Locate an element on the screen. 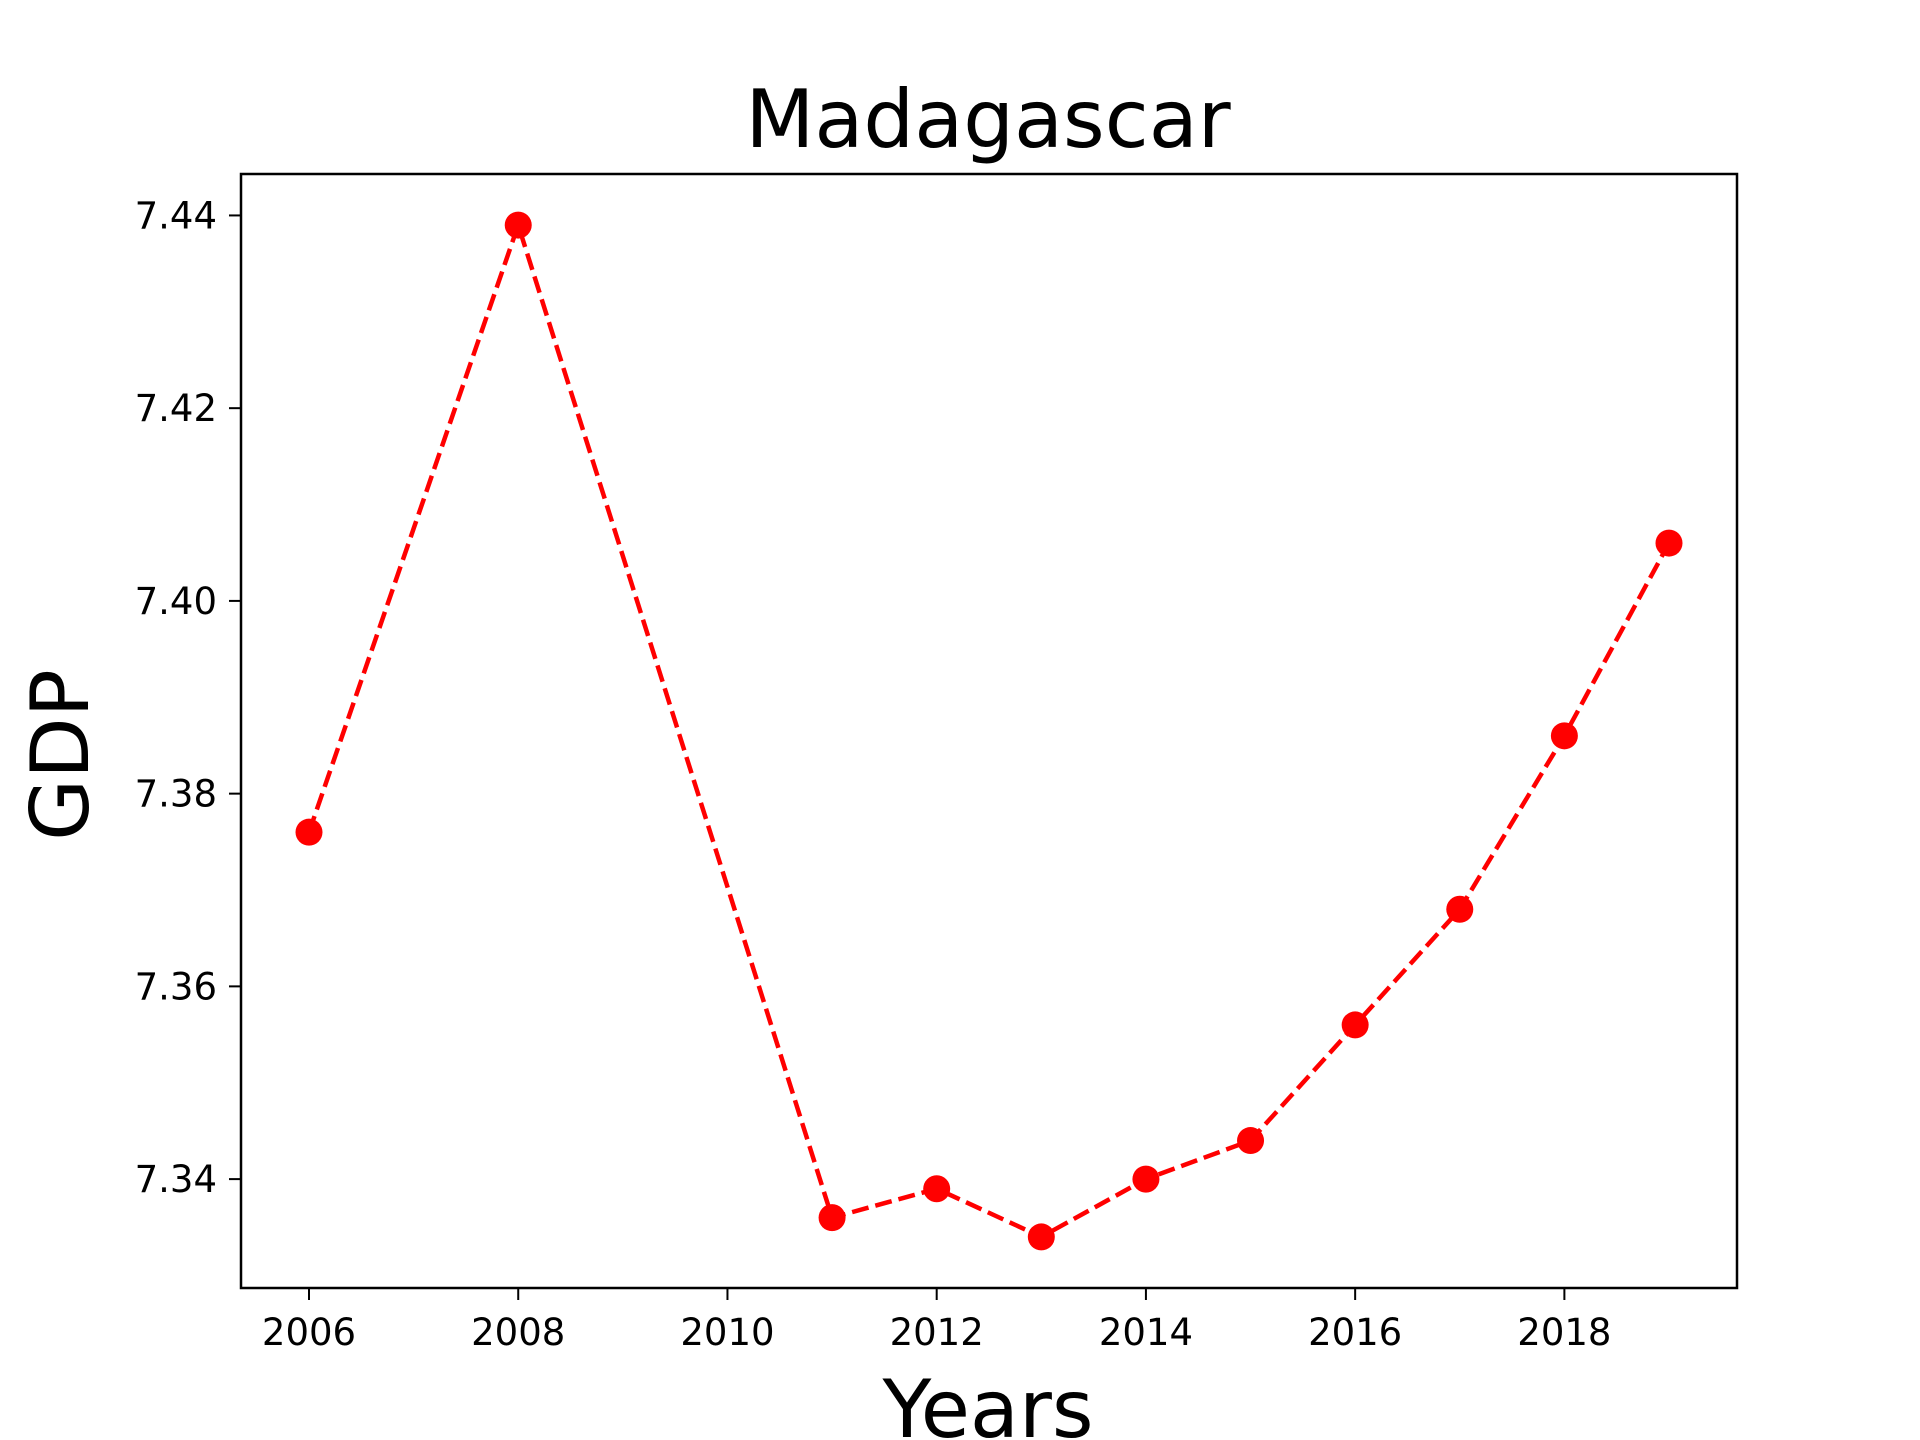 Image resolution: width=1920 pixels, height=1440 pixels. x-tick-label: 2018 is located at coordinates (1564, 1332).